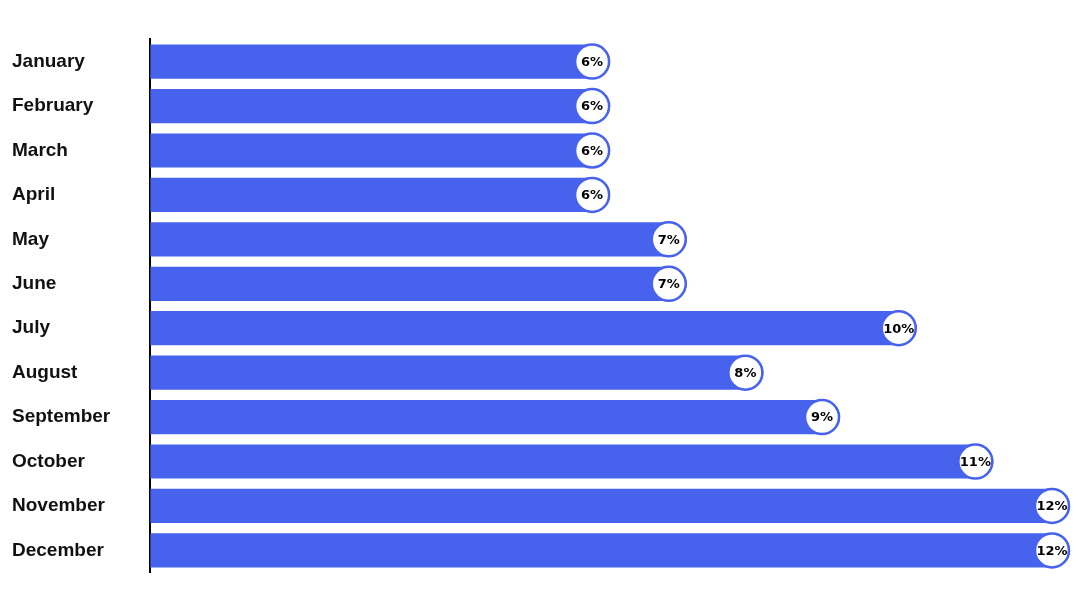  I want to click on data-label: 8%, so click(745, 373).